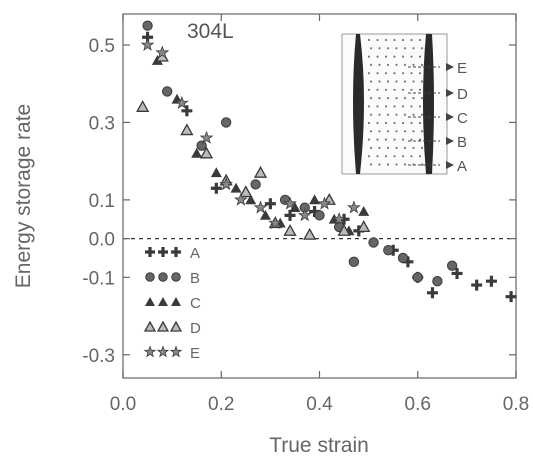 This screenshot has height=470, width=533. I want to click on inset-label: A, so click(462, 166).